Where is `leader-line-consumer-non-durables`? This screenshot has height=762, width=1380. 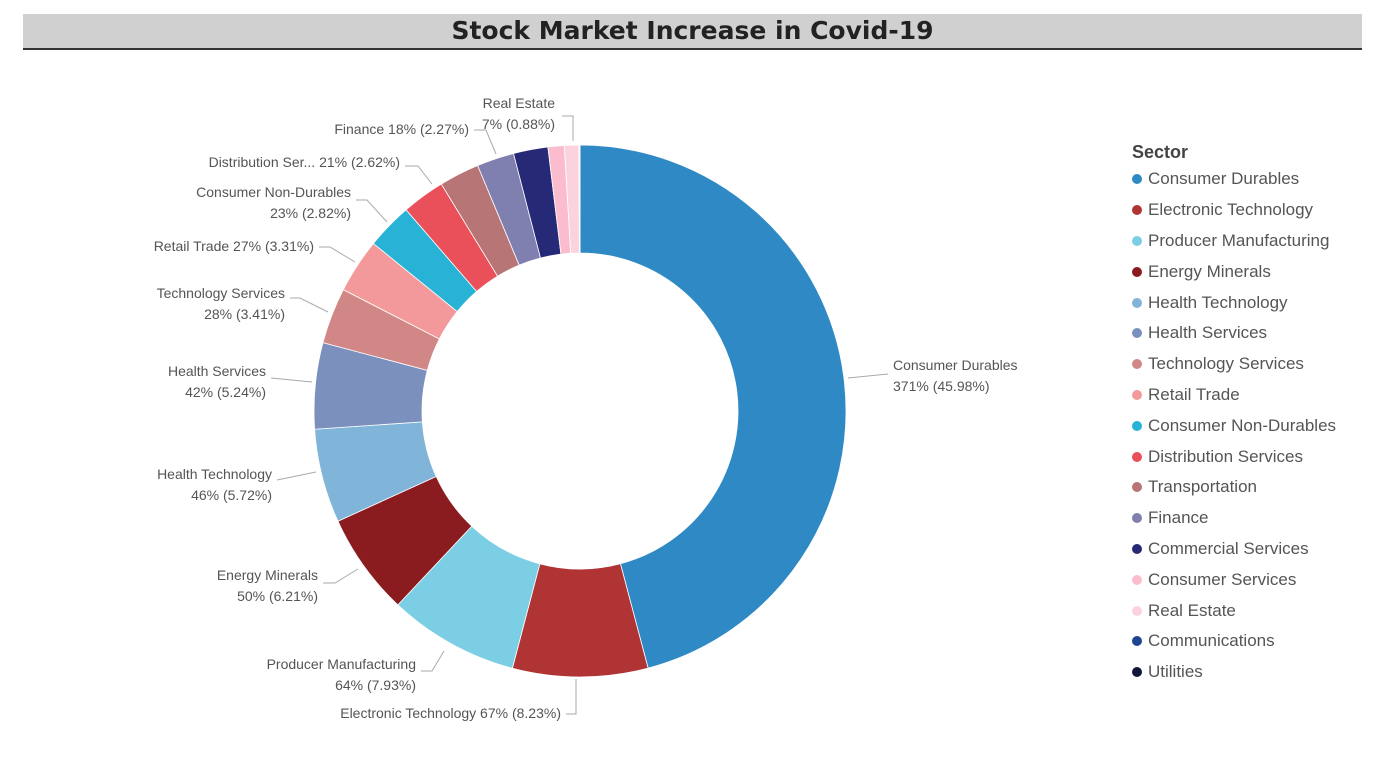 leader-line-consumer-non-durables is located at coordinates (372, 211).